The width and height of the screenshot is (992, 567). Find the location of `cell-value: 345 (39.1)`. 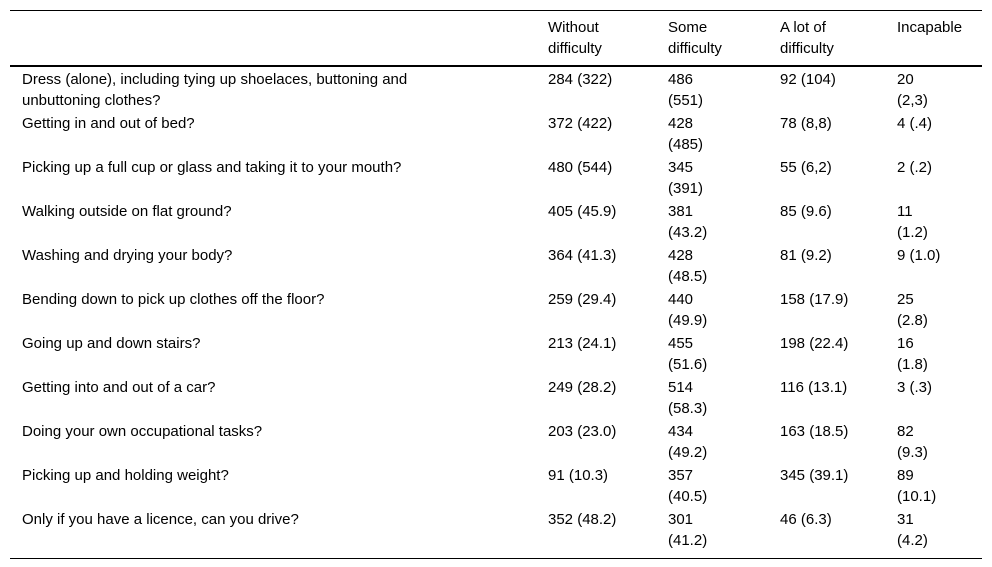

cell-value: 345 (39.1) is located at coordinates (814, 475).